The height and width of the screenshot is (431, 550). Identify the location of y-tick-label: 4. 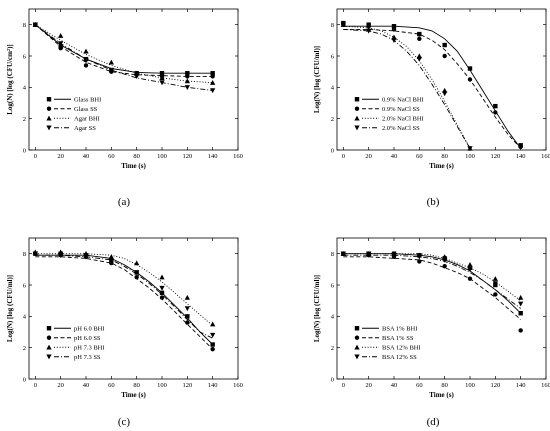
(25, 317).